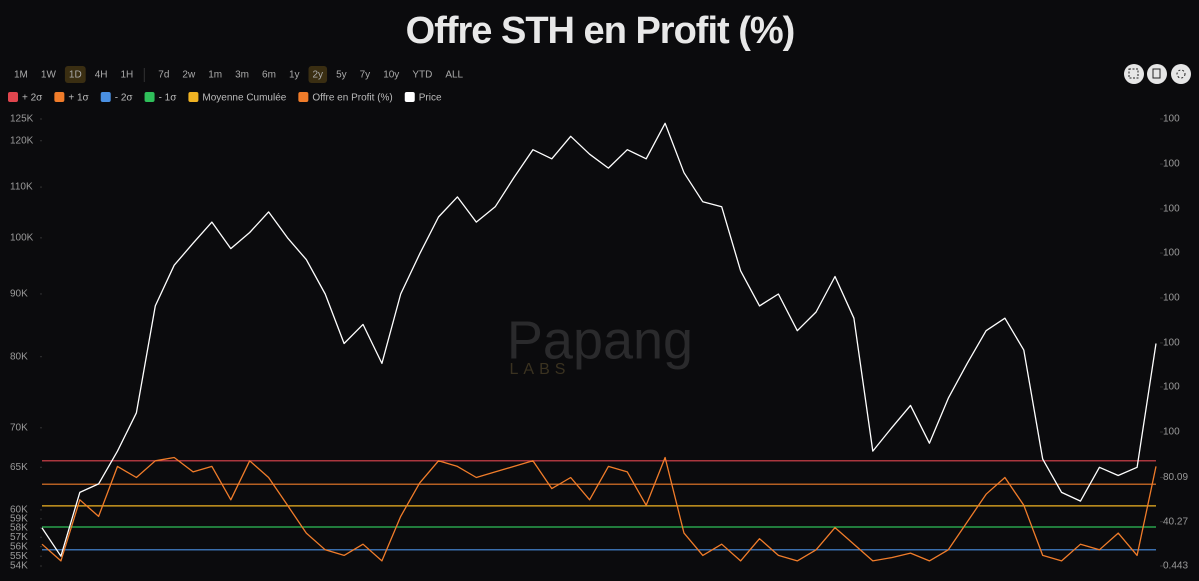 The image size is (1199, 581). Describe the element at coordinates (22, 237) in the screenshot. I see `y-tick-label: 100K` at that location.